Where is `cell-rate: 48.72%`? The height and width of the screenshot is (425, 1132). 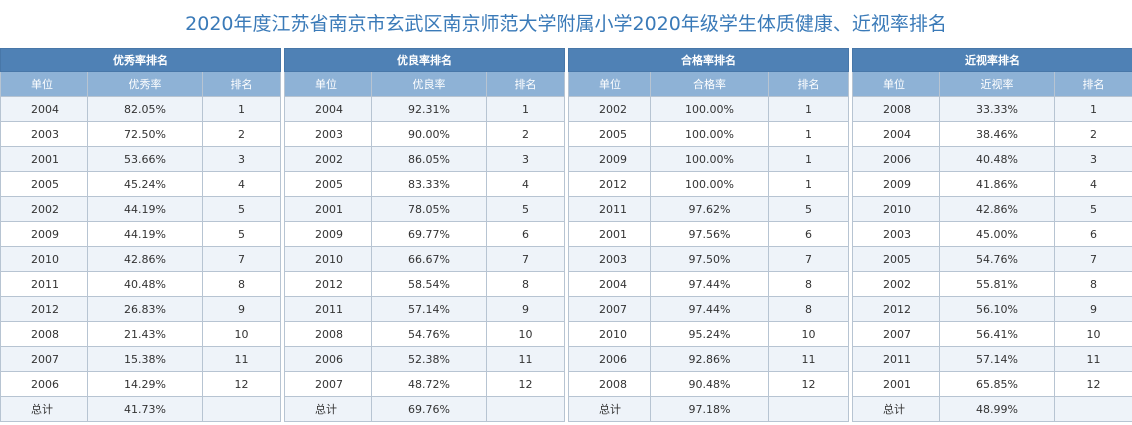 cell-rate: 48.72% is located at coordinates (429, 384).